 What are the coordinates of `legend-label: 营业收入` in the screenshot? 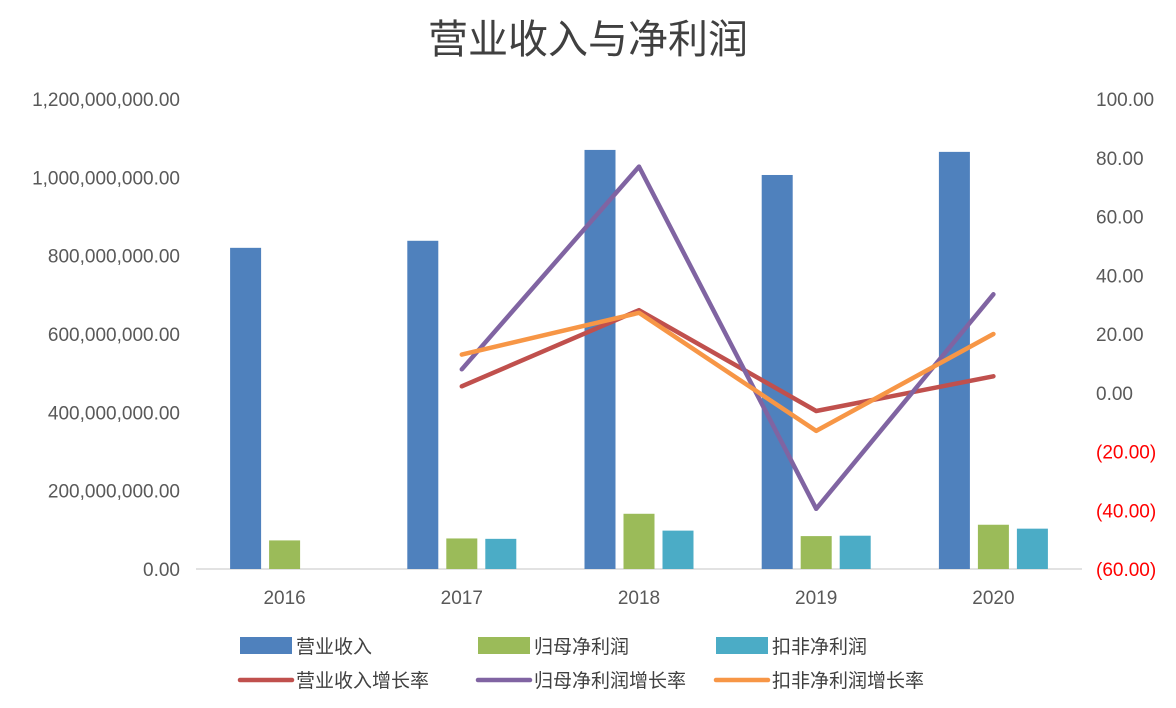 It's located at (334, 647).